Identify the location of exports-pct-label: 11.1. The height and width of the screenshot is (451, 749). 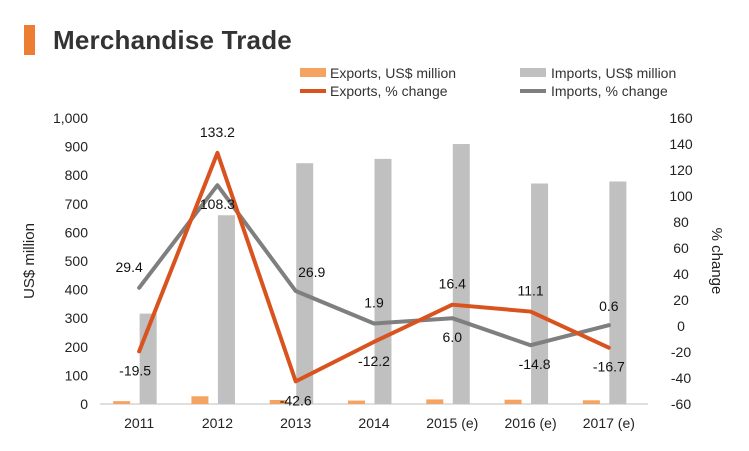
(530, 291).